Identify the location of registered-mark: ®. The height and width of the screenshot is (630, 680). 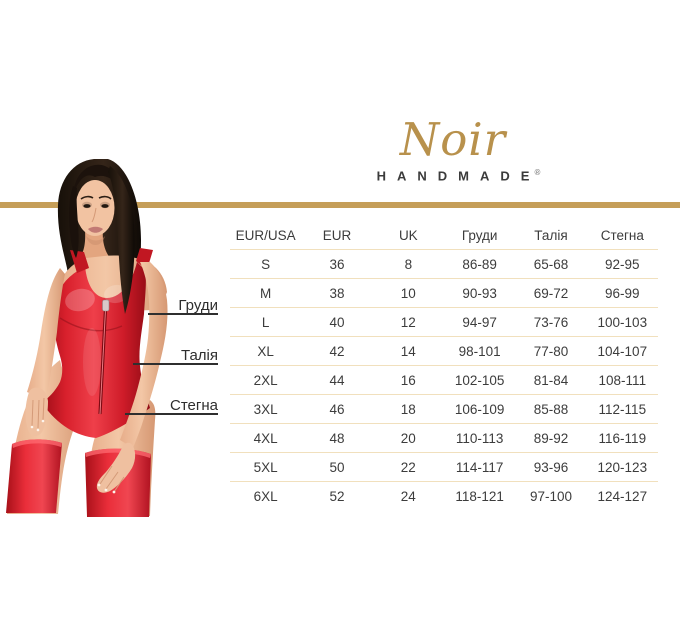
(537, 172).